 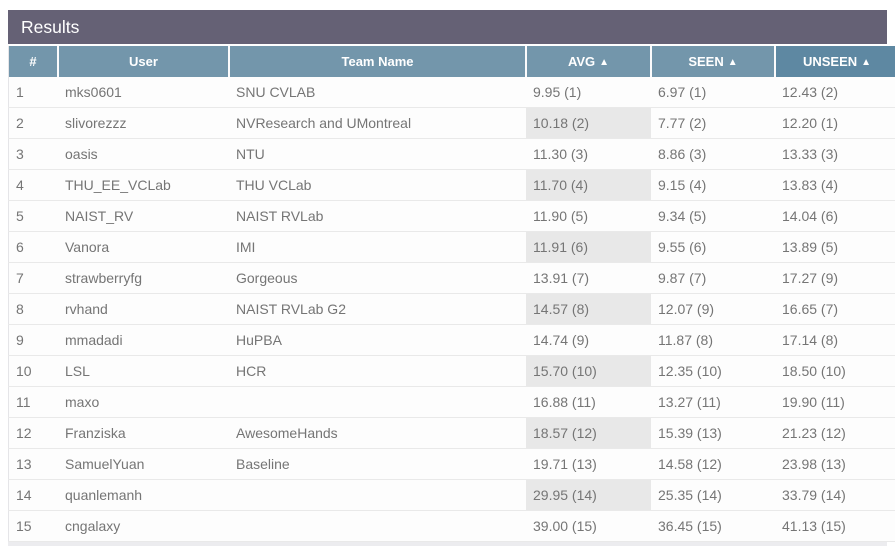 I want to click on table-row: 10 LSL HCR 15.70 (10) 12.35 (10) 18.50 (10), so click(x=451, y=371).